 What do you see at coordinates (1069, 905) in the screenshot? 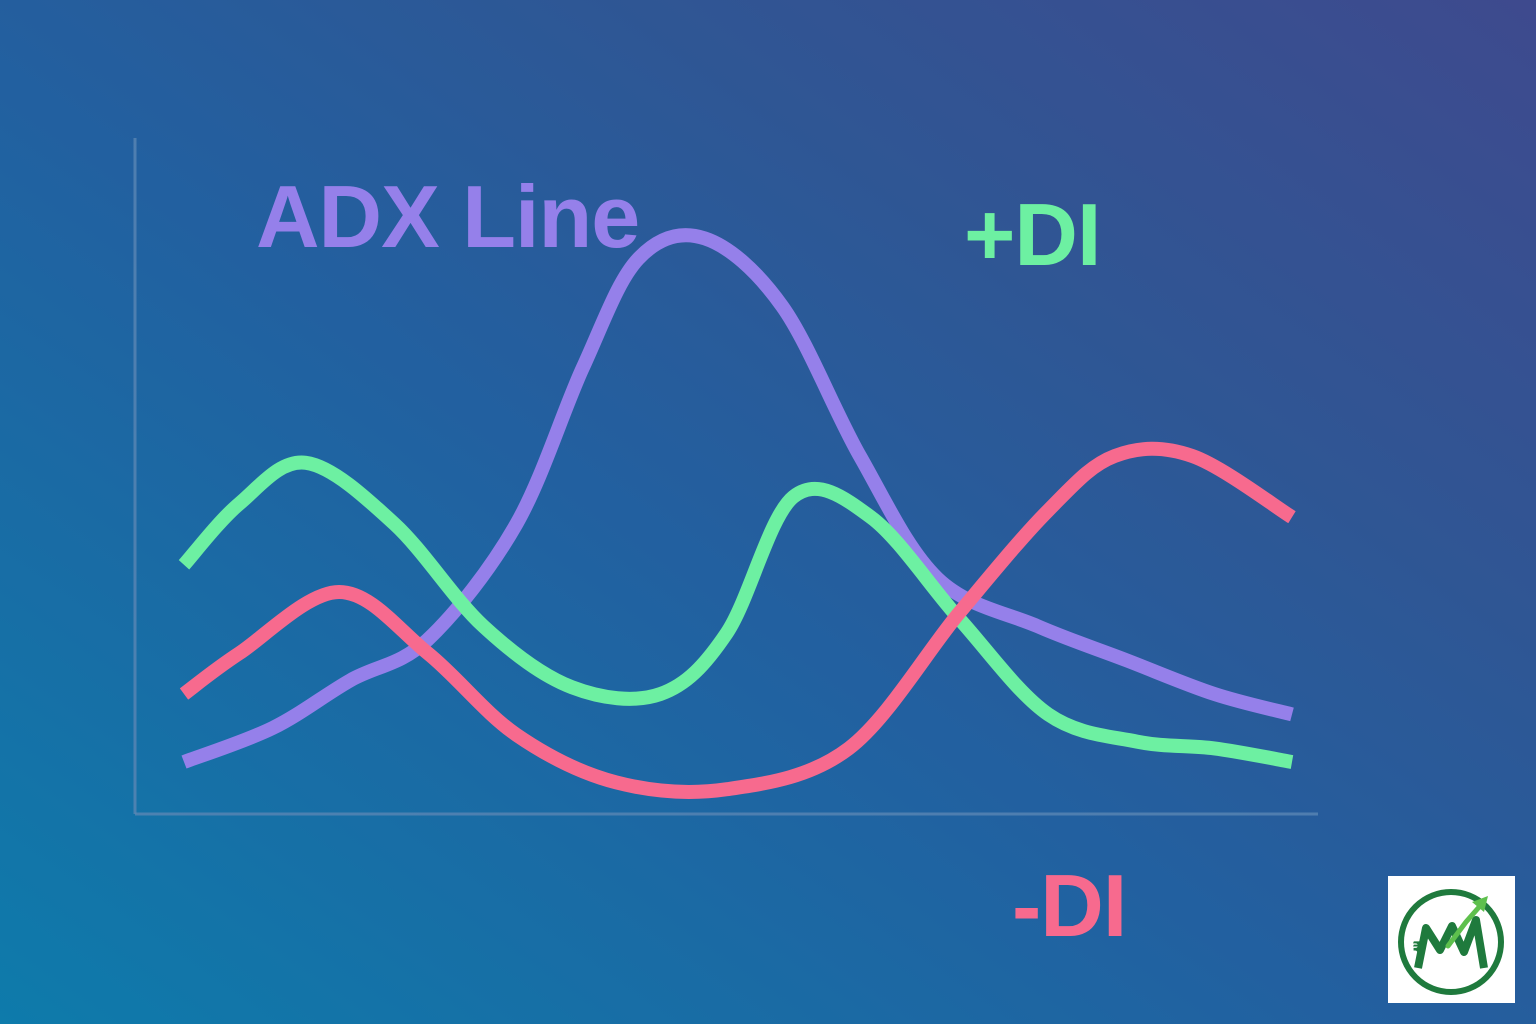
I see `minus-di-label: -DI` at bounding box center [1069, 905].